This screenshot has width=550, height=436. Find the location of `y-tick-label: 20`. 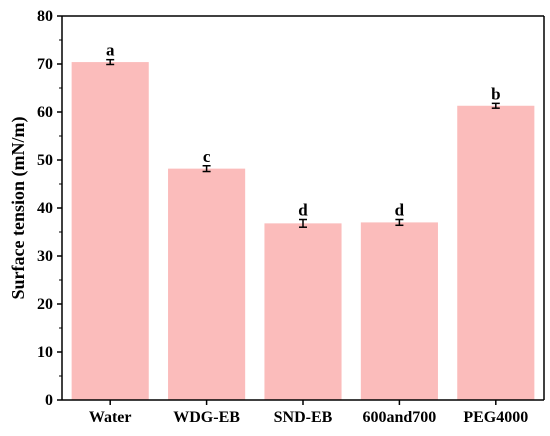

y-tick-label: 20 is located at coordinates (45, 304).